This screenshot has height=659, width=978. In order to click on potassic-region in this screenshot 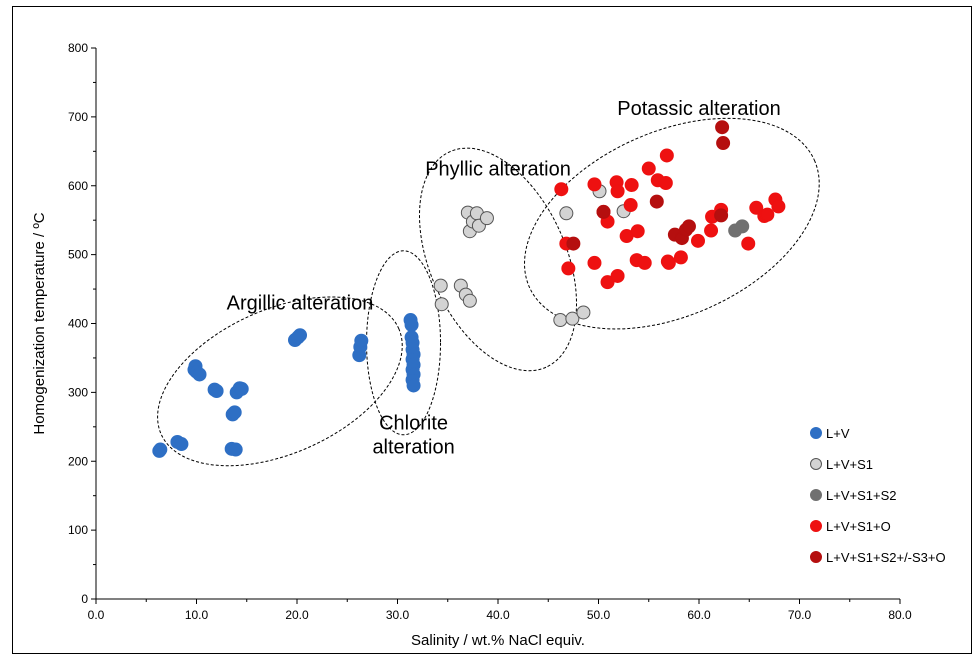, I will do `click(672, 223)`.